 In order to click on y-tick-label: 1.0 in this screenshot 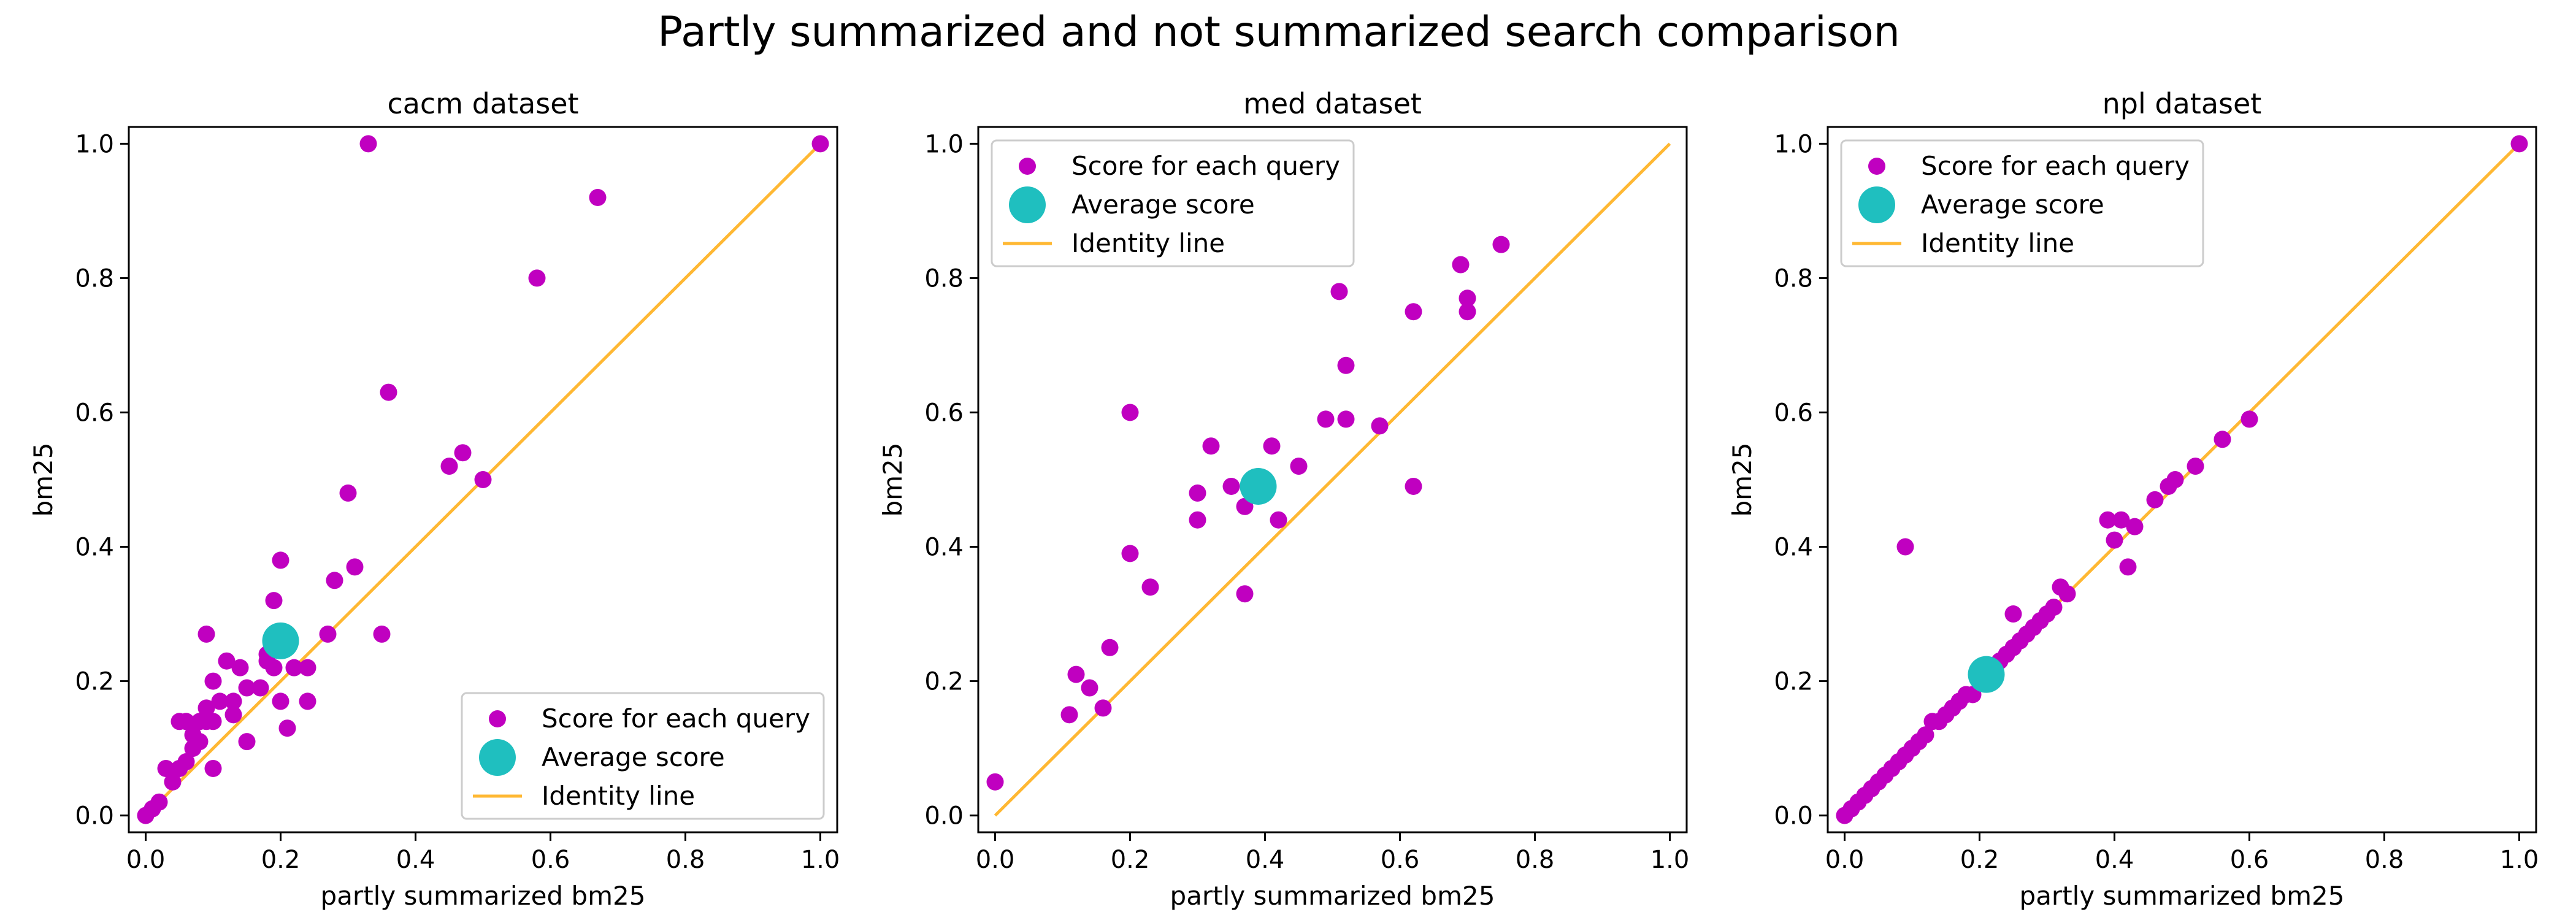, I will do `click(94, 144)`.